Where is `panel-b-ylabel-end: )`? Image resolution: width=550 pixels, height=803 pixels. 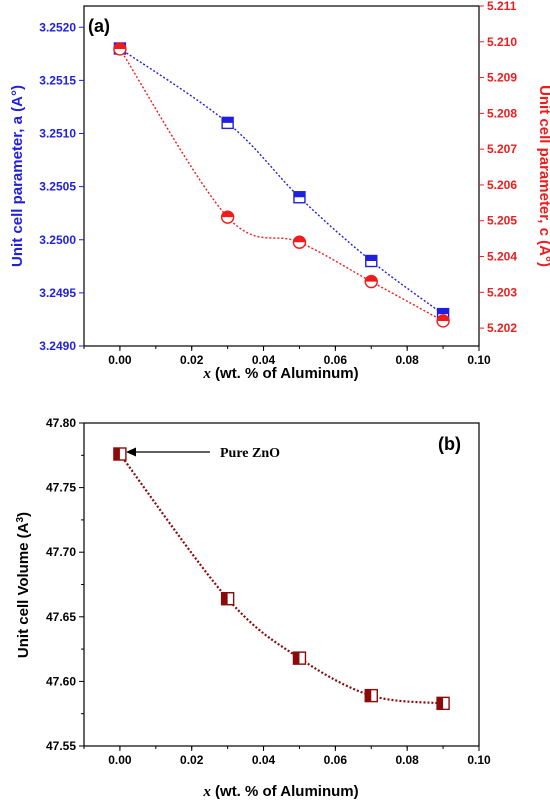
panel-b-ylabel-end: ) is located at coordinates (23, 514).